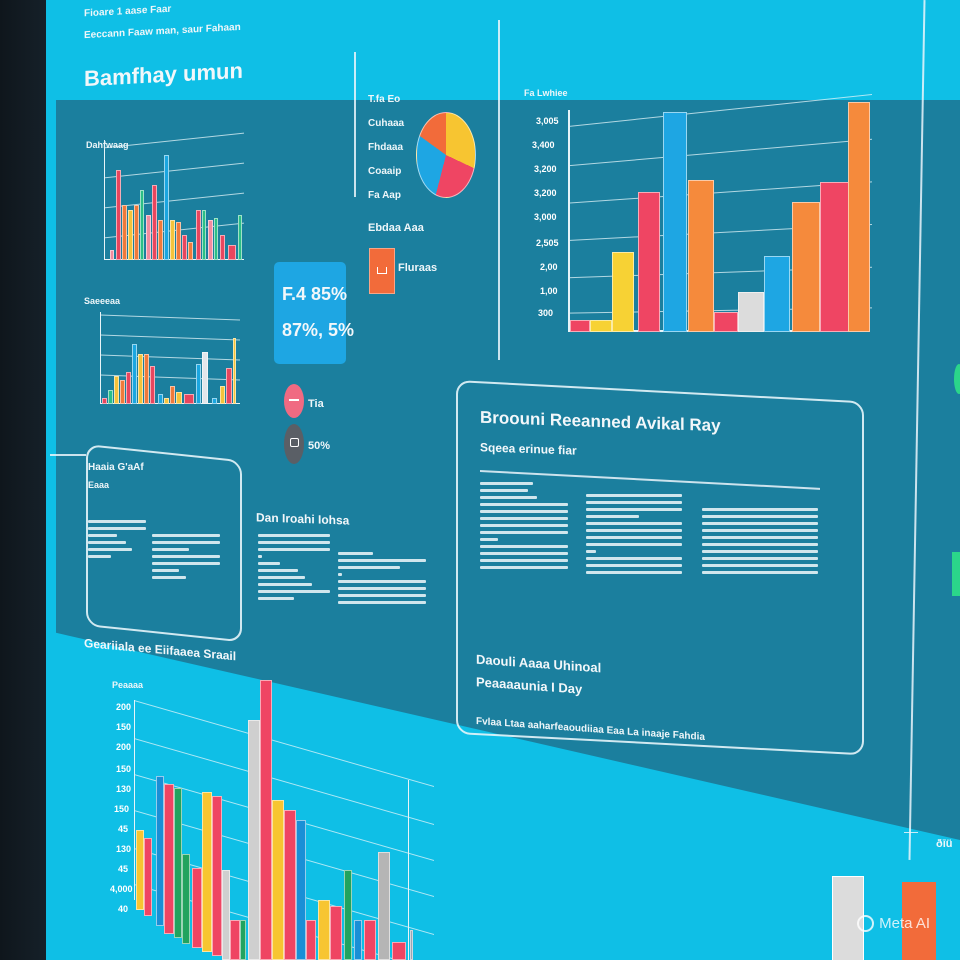 This screenshot has height=960, width=960. I want to click on status-label: 50%, so click(319, 446).